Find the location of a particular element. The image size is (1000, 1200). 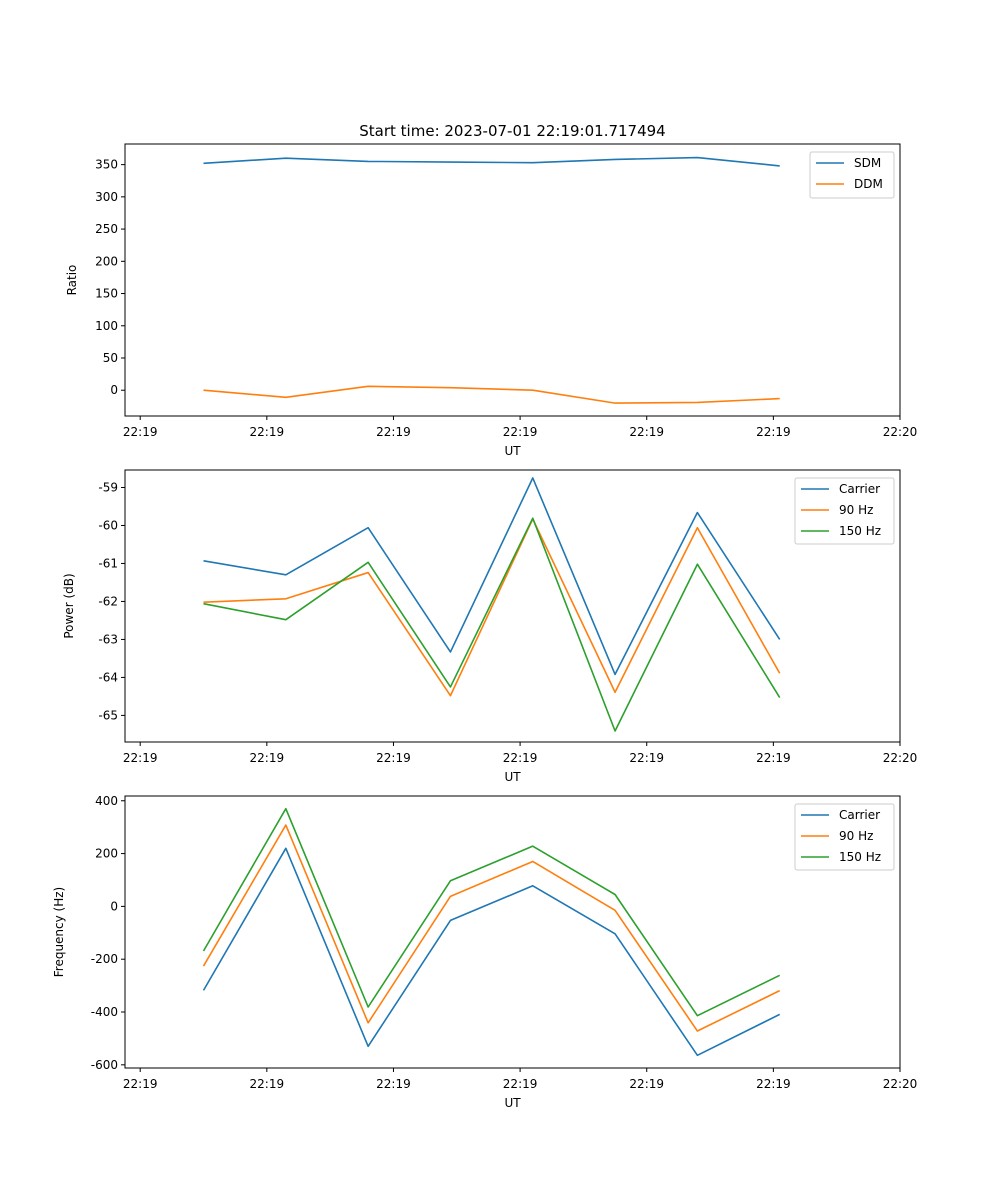

legend-label: SDM is located at coordinates (867, 163).